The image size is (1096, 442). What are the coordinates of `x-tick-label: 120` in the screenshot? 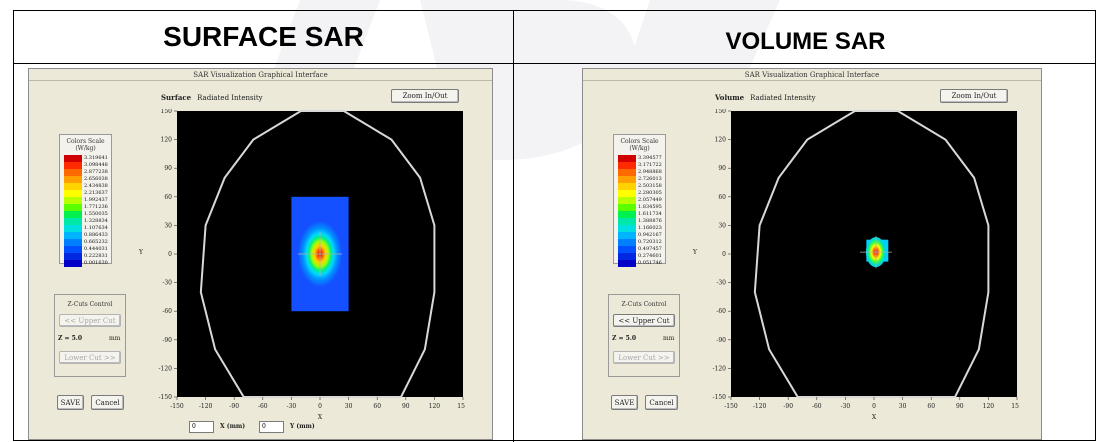 It's located at (435, 406).